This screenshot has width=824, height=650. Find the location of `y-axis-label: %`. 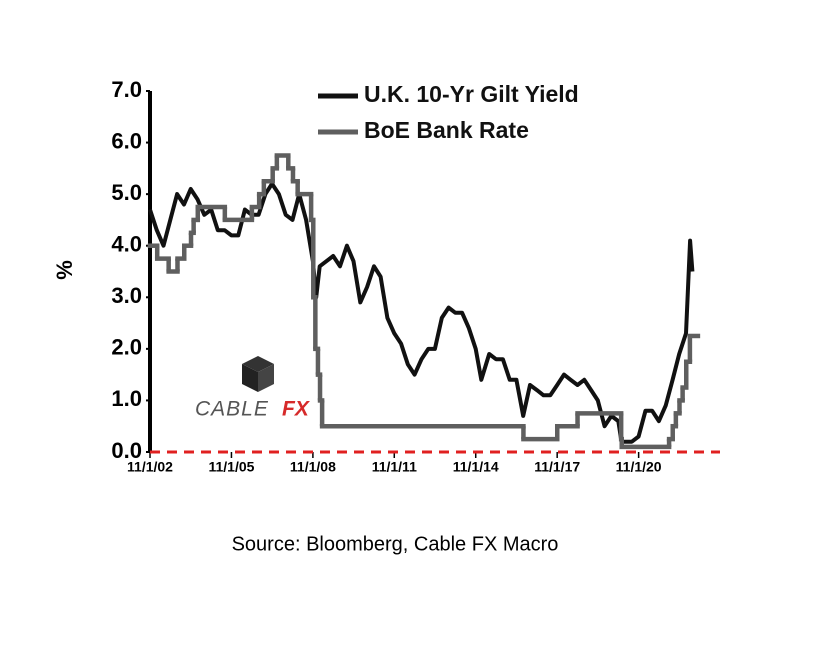

y-axis-label: % is located at coordinates (64, 270).